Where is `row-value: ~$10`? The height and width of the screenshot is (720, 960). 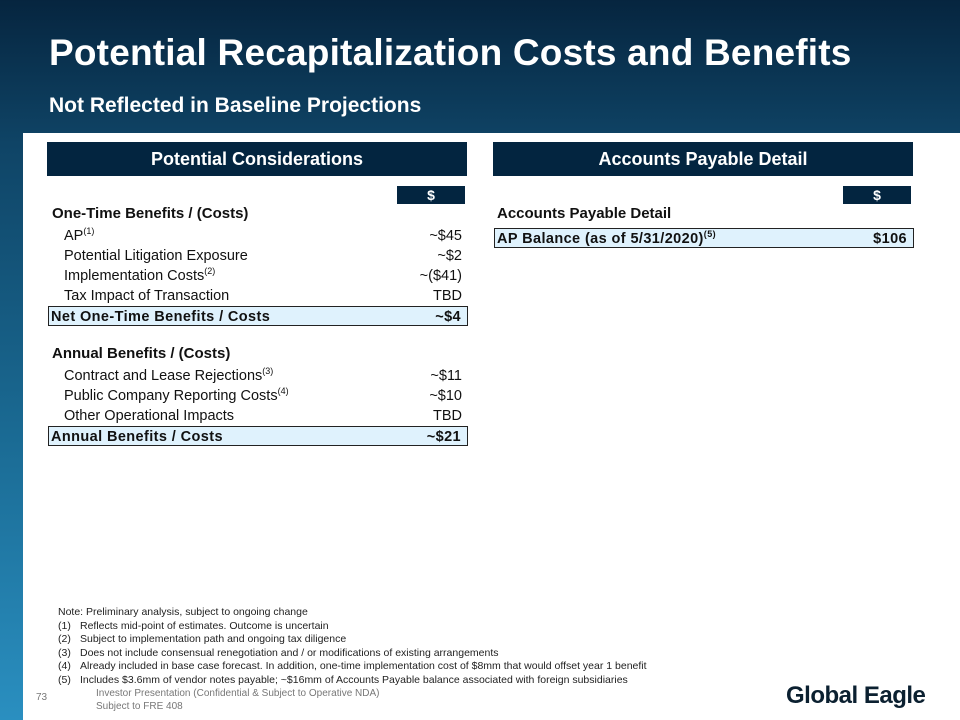 row-value: ~$10 is located at coordinates (445, 396).